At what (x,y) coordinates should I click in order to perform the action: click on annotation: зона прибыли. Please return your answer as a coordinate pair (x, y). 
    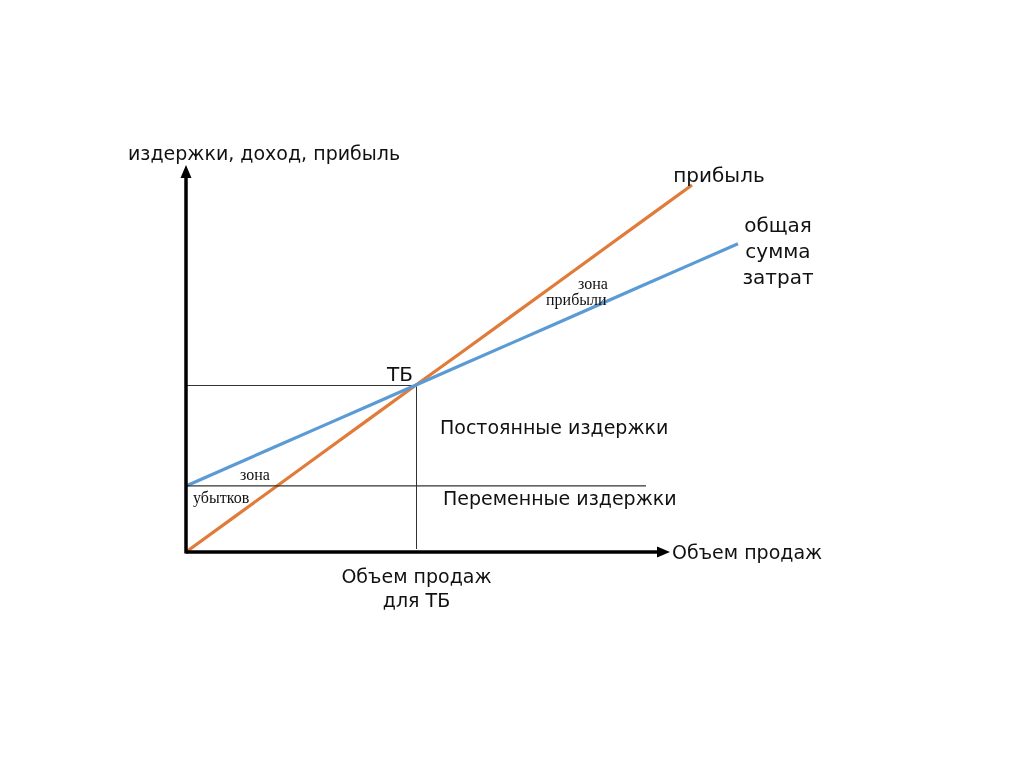
    Looking at the image, I should click on (577, 292).